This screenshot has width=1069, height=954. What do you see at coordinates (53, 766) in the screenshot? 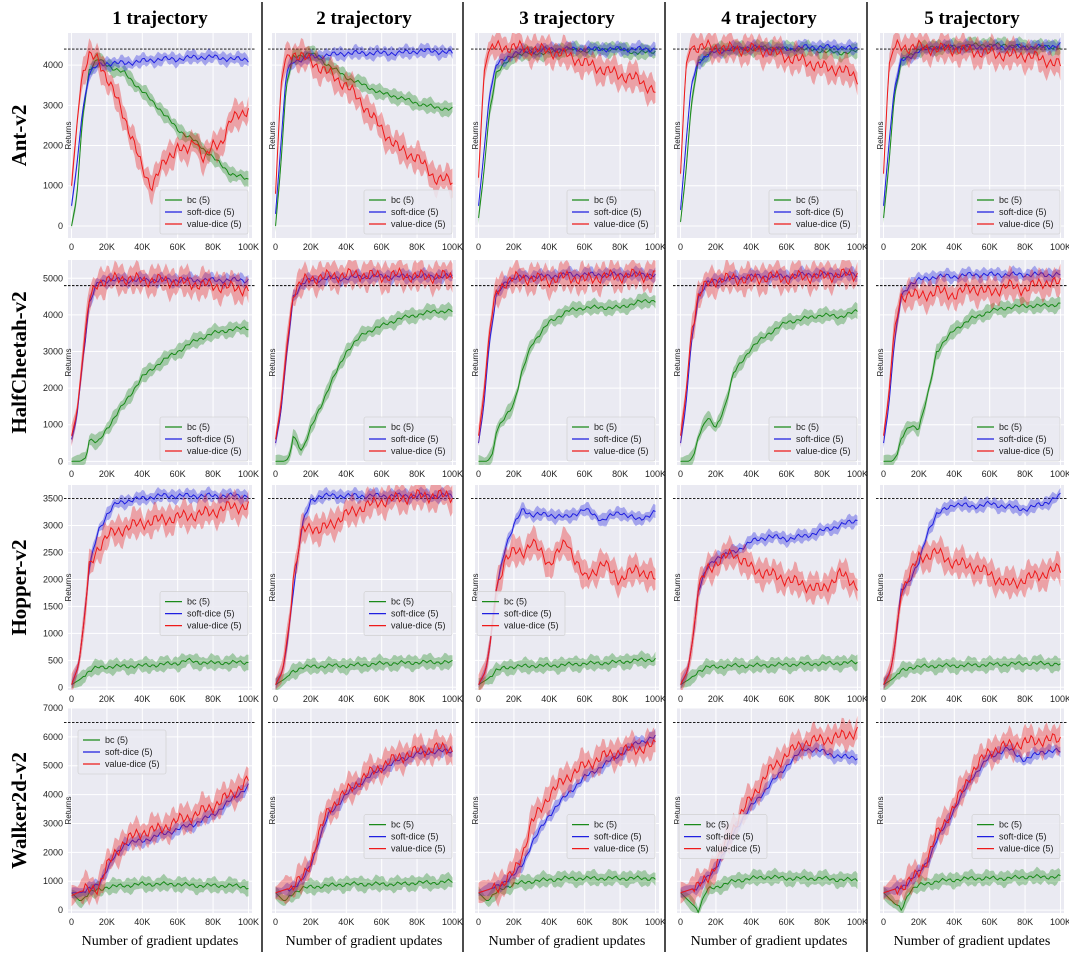
I see `y-tick-label: 5000` at bounding box center [53, 766].